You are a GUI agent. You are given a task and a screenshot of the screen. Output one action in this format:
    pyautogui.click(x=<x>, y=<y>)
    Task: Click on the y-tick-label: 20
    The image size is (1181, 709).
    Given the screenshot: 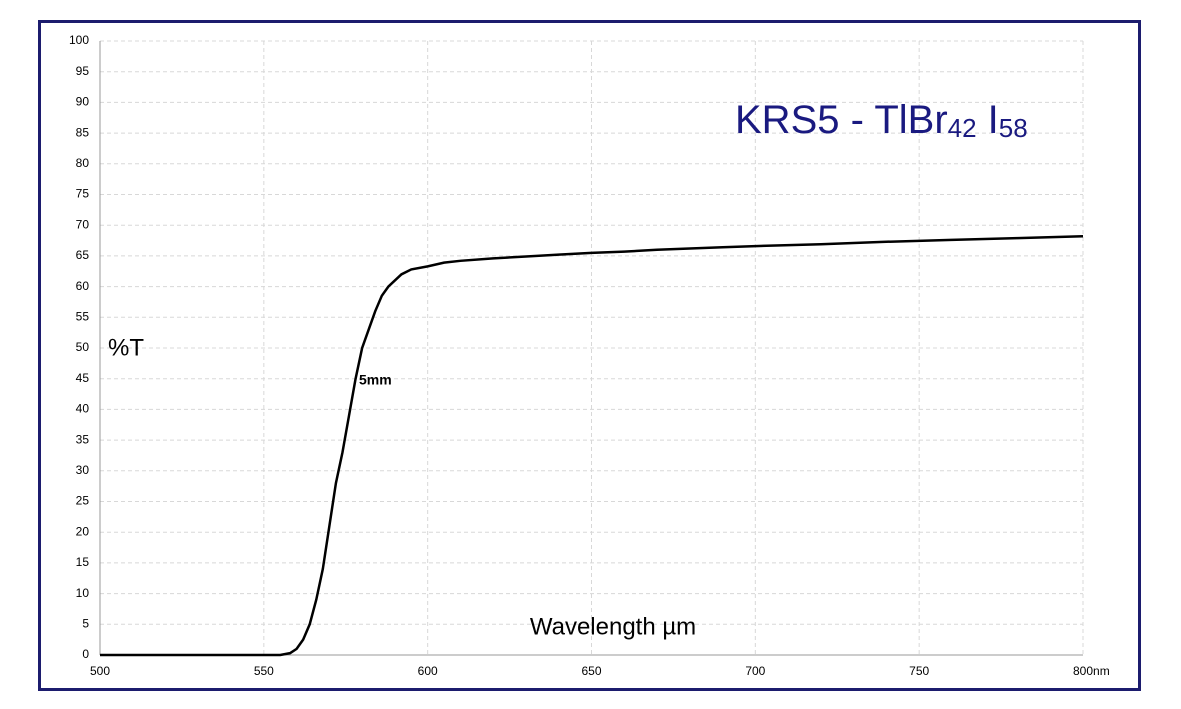 What is the action you would take?
    pyautogui.click(x=83, y=531)
    